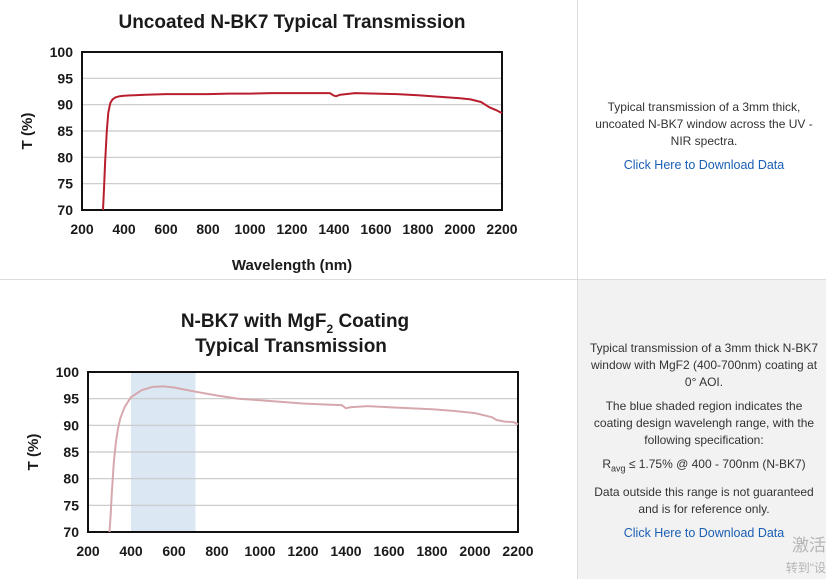 This screenshot has height=579, width=826. Describe the element at coordinates (292, 265) in the screenshot. I see `x-axis-label: Wavelength (nm)` at that location.